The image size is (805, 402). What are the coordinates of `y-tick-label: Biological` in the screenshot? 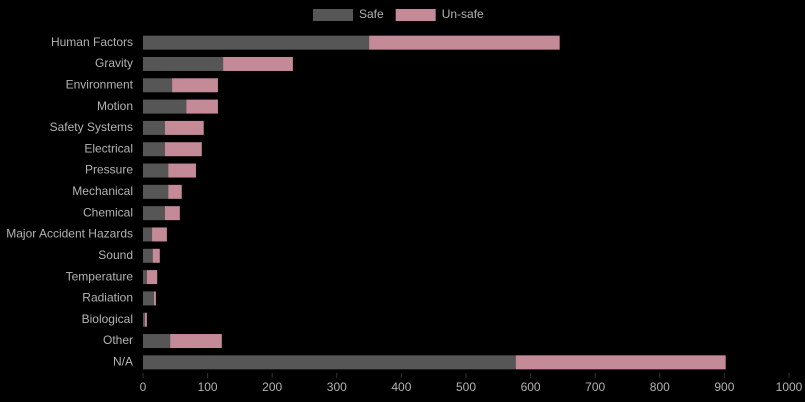 It's located at (107, 319).